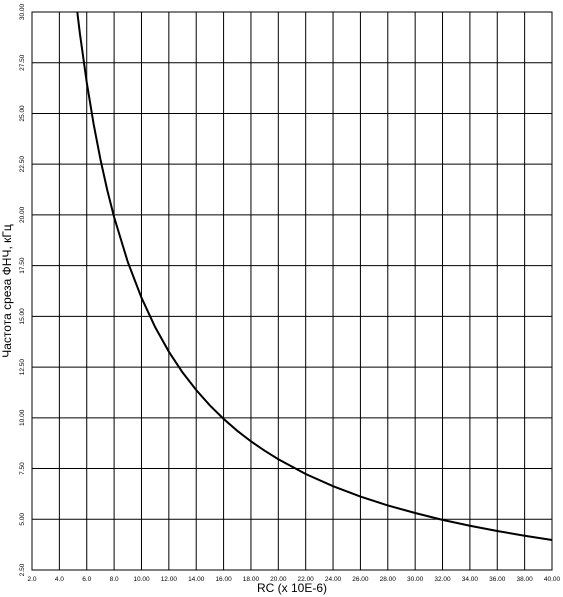  Describe the element at coordinates (251, 579) in the screenshot. I see `x-tick-label: 18.00` at that location.